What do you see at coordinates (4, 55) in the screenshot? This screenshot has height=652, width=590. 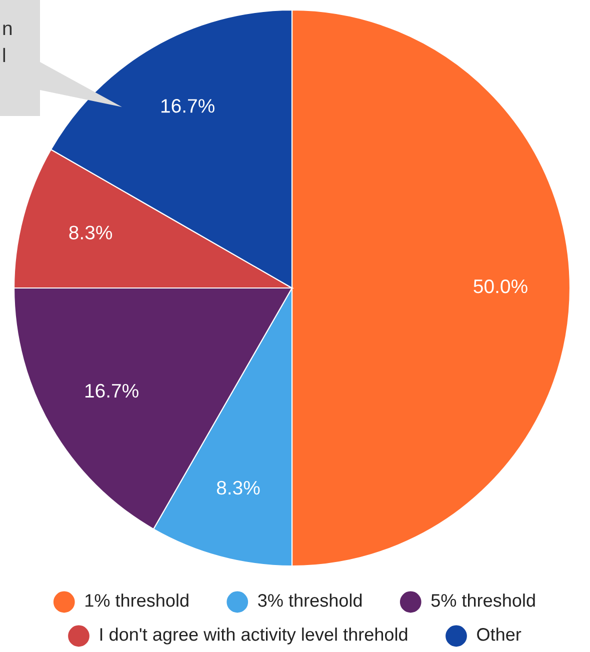 I see `text: l` at bounding box center [4, 55].